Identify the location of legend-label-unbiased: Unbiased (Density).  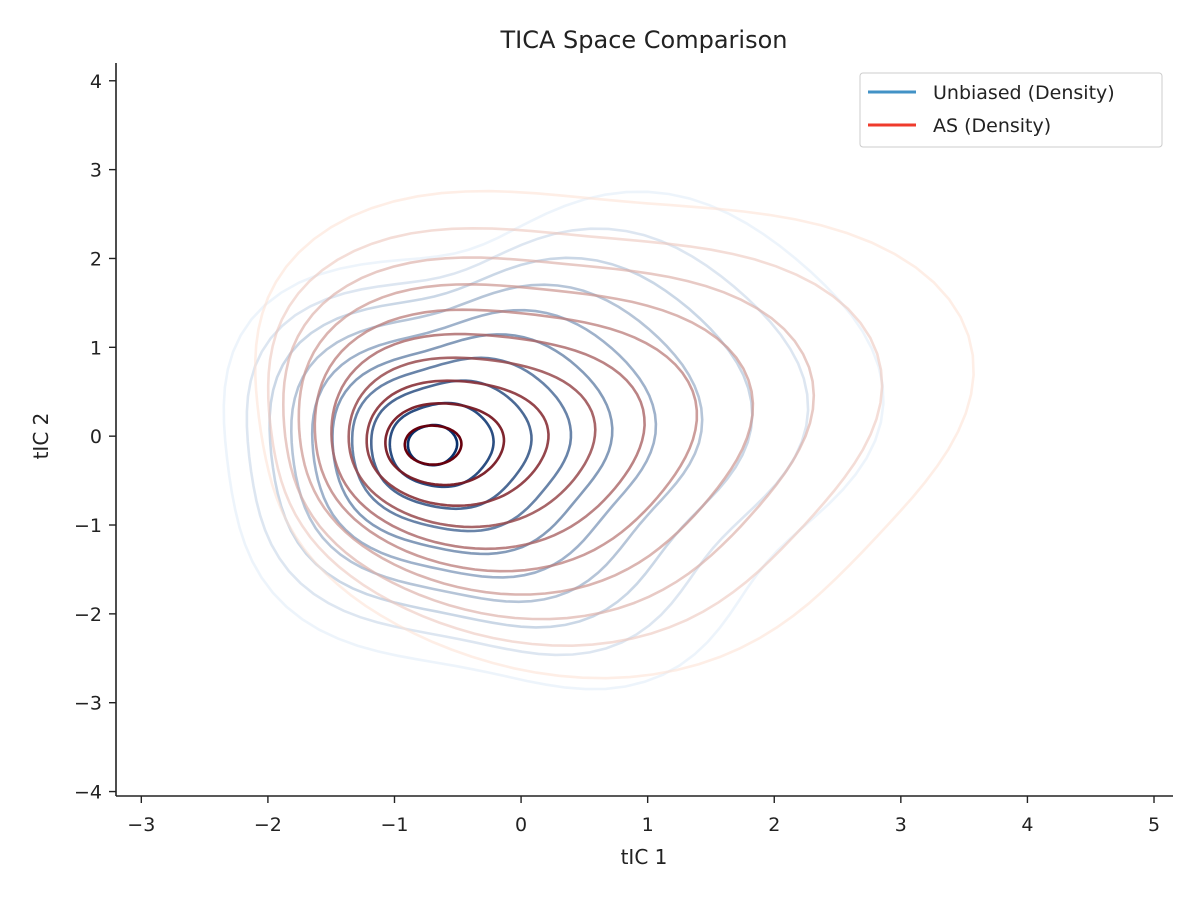
(1024, 93).